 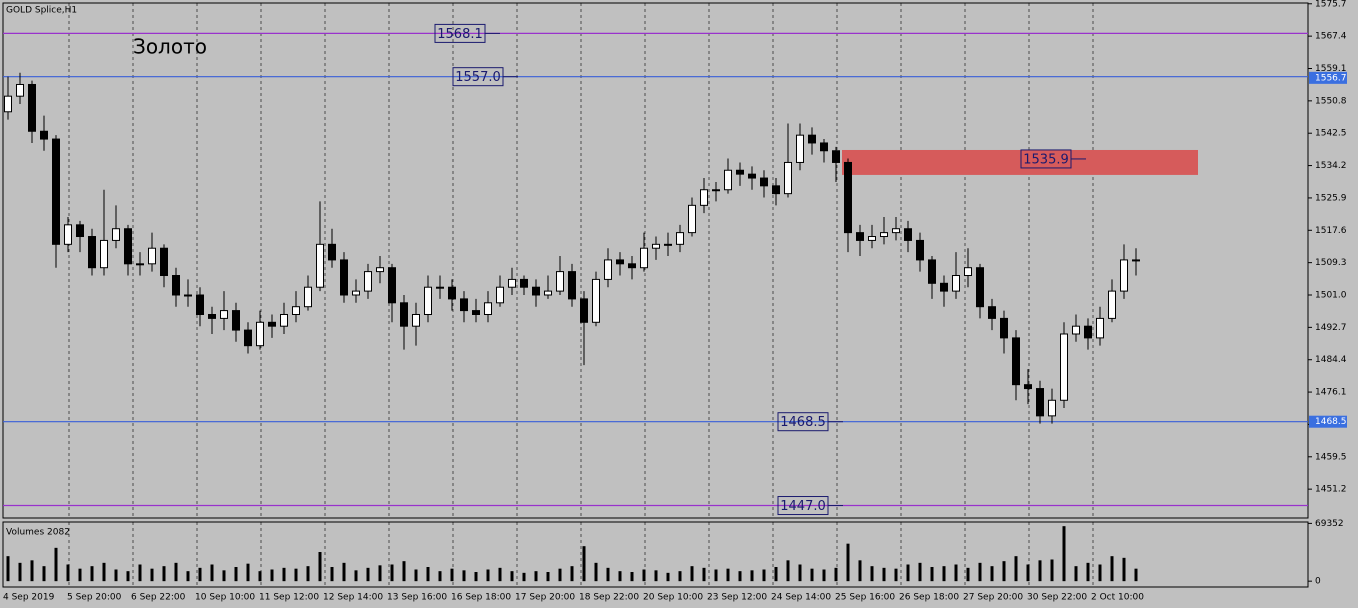 What do you see at coordinates (1318, 582) in the screenshot?
I see `volume-tick-label: 0` at bounding box center [1318, 582].